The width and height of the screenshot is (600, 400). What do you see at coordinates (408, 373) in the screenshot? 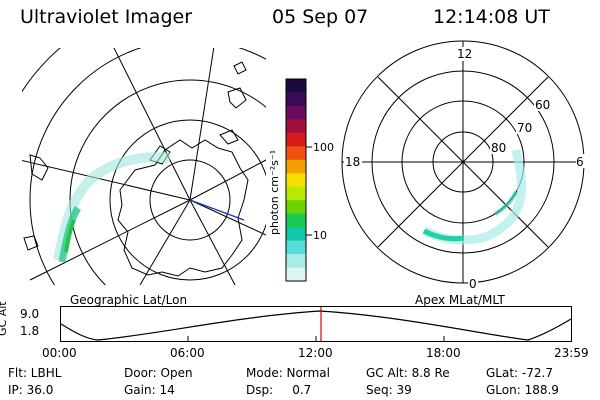
I see `gc-alt-readout: GC Alt: 8.8 Re` at bounding box center [408, 373].